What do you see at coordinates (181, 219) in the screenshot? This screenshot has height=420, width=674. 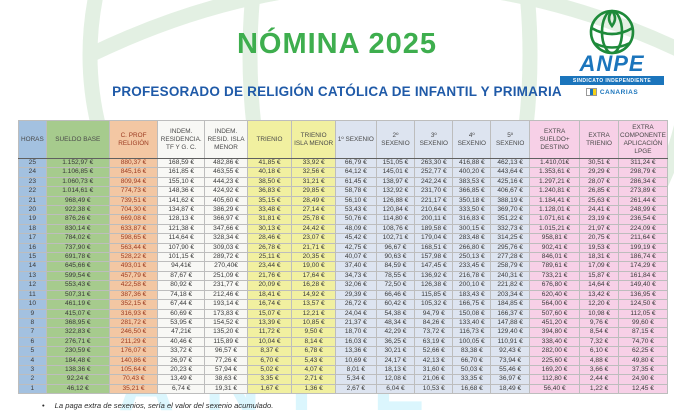 I see `value-cell-indem-residencia: 128,13 €` at bounding box center [181, 219].